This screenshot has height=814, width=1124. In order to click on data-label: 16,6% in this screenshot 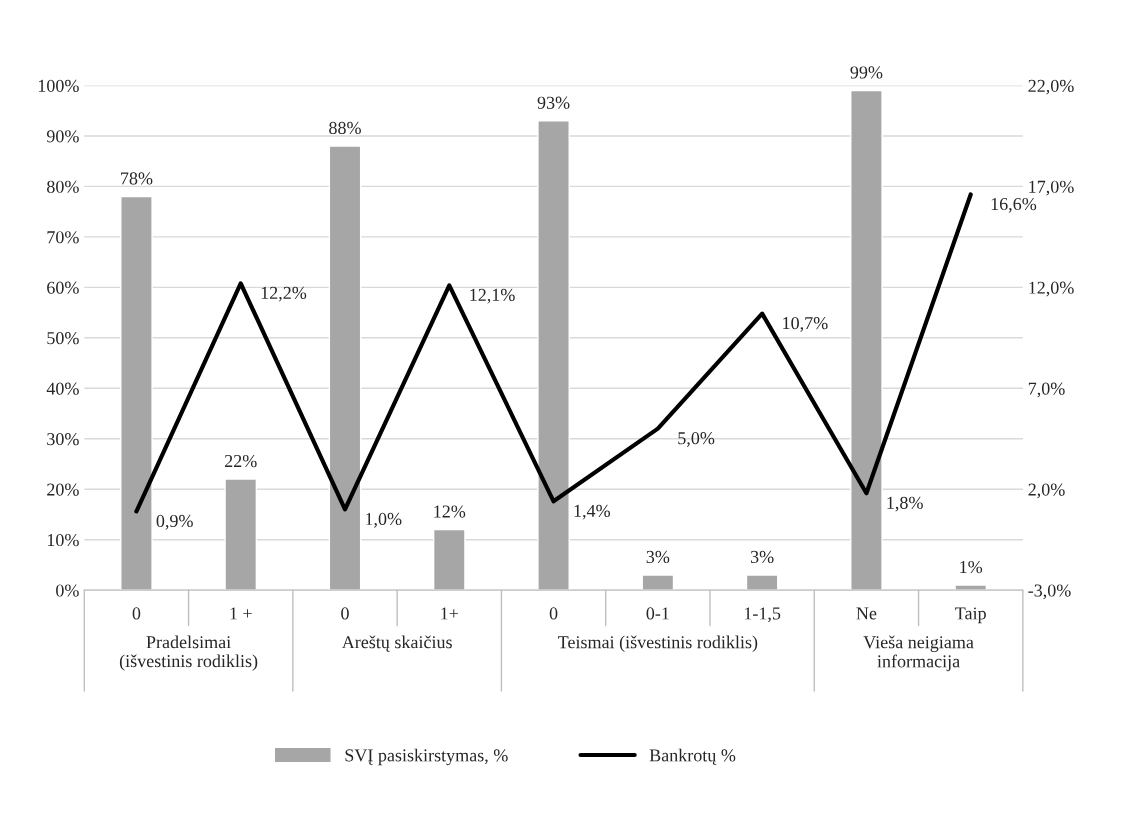, I will do `click(1014, 205)`.